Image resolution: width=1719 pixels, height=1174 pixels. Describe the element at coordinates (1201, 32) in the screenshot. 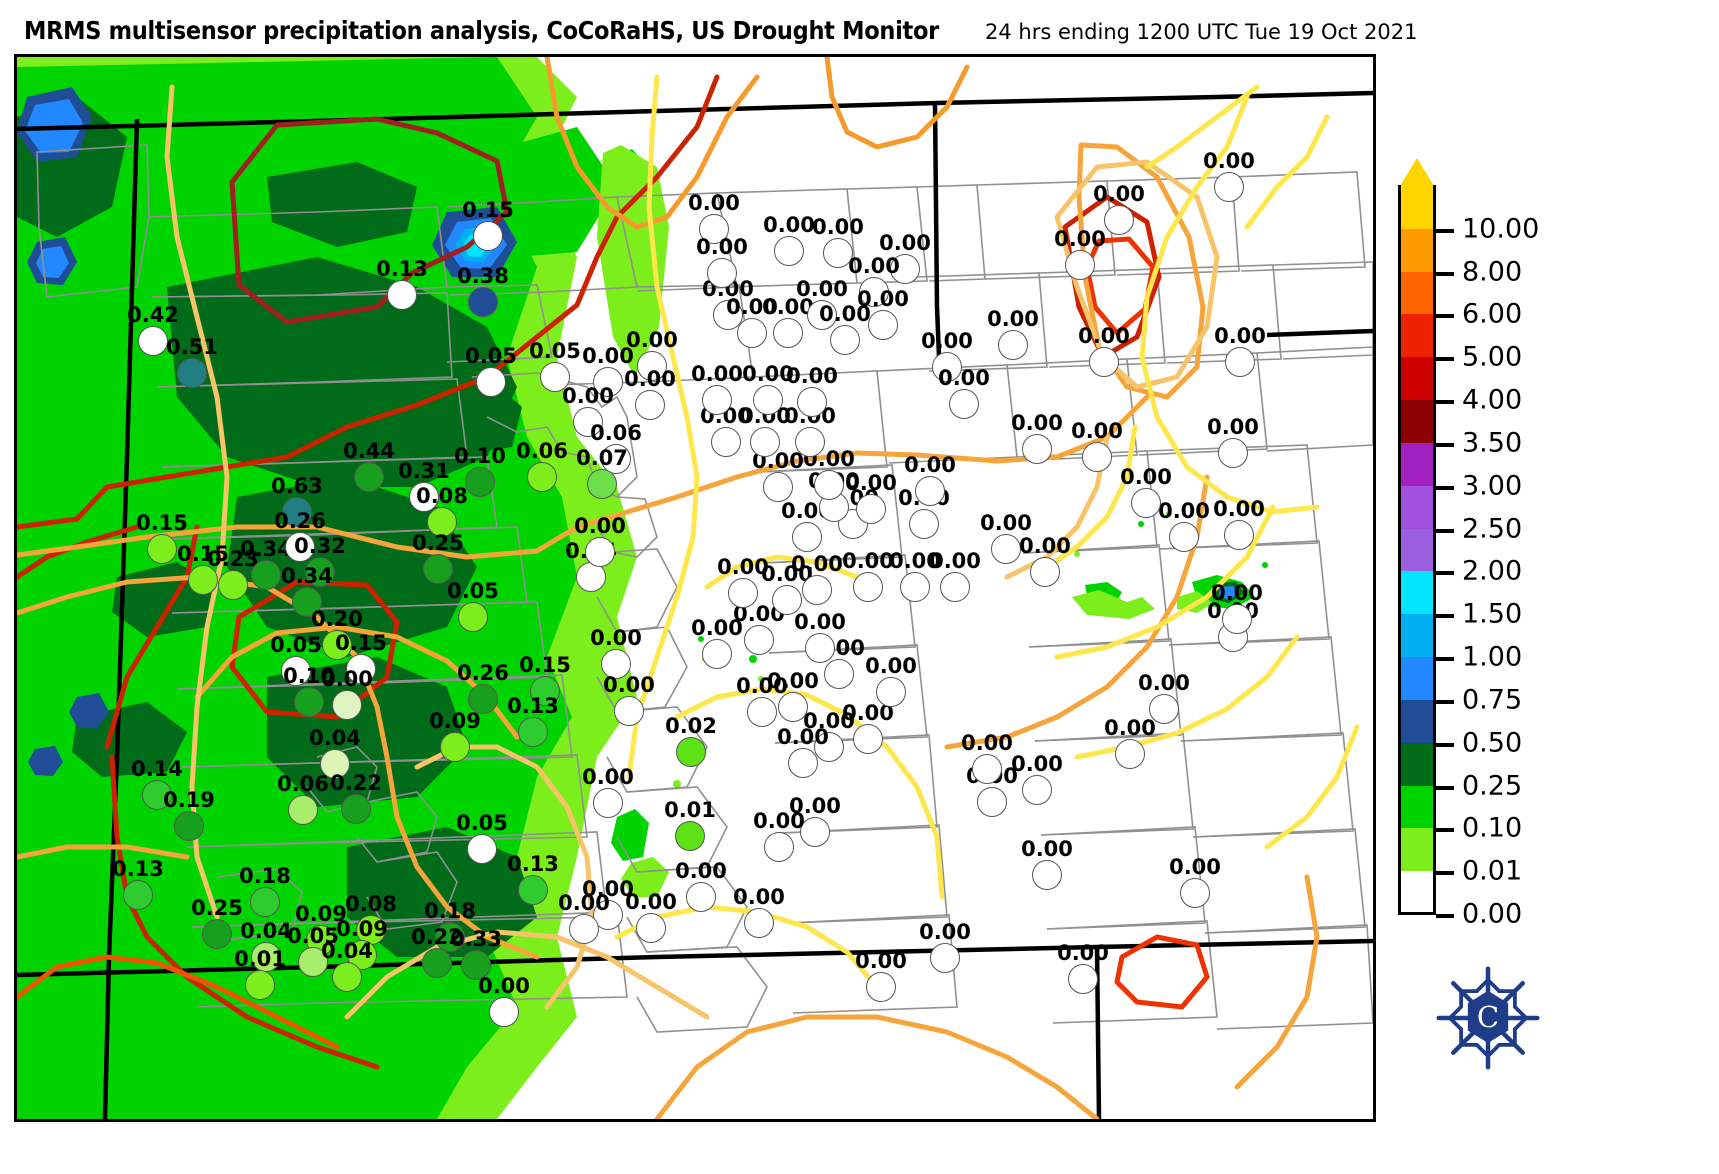

I see `valid-time-subtitle: 24 hrs ending 1200 UTC Tue 19 Oct 2021` at that location.